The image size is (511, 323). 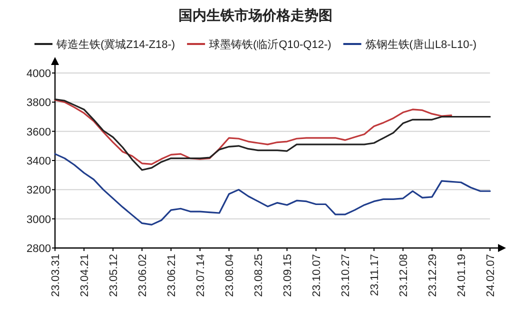 I want to click on y-tick-label: 2800, so click(x=38, y=249).